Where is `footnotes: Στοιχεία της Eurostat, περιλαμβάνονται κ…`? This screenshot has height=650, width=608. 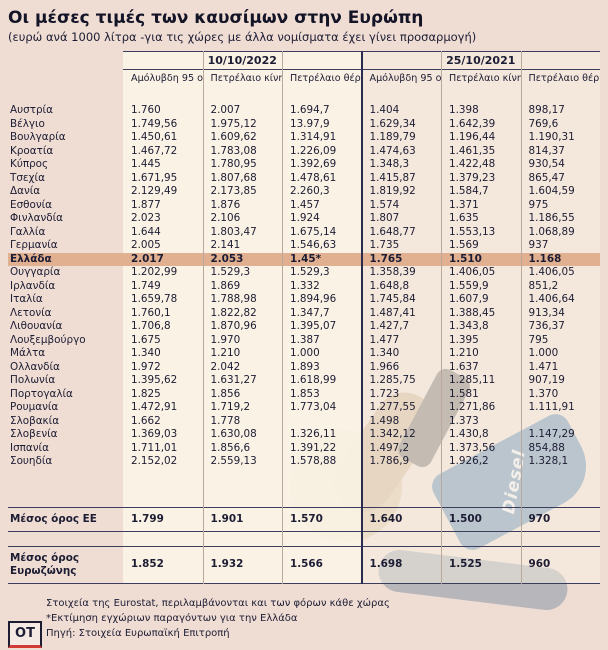
footnotes: Στοιχεία της Eurostat, περιλαμβάνονται κ… is located at coordinates (323, 618).